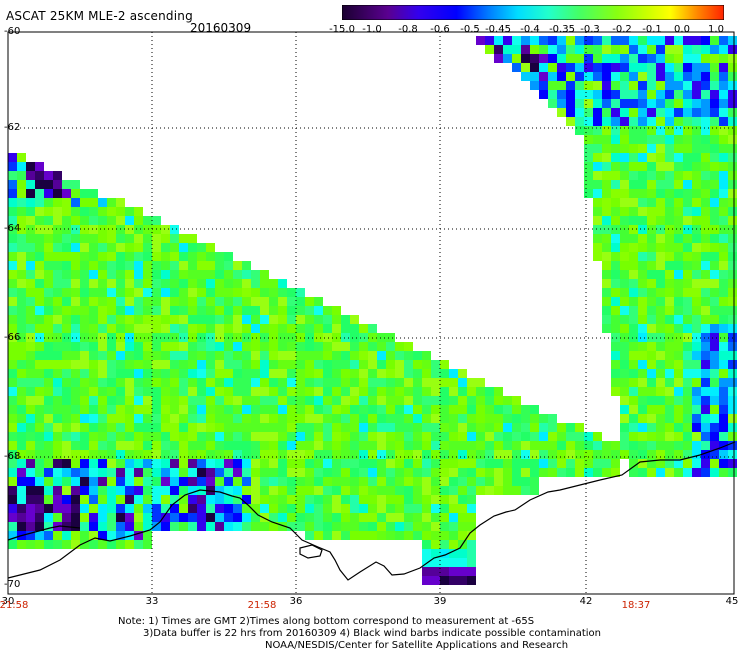  Describe the element at coordinates (152, 601) in the screenshot. I see `longitude-label: 33` at that location.